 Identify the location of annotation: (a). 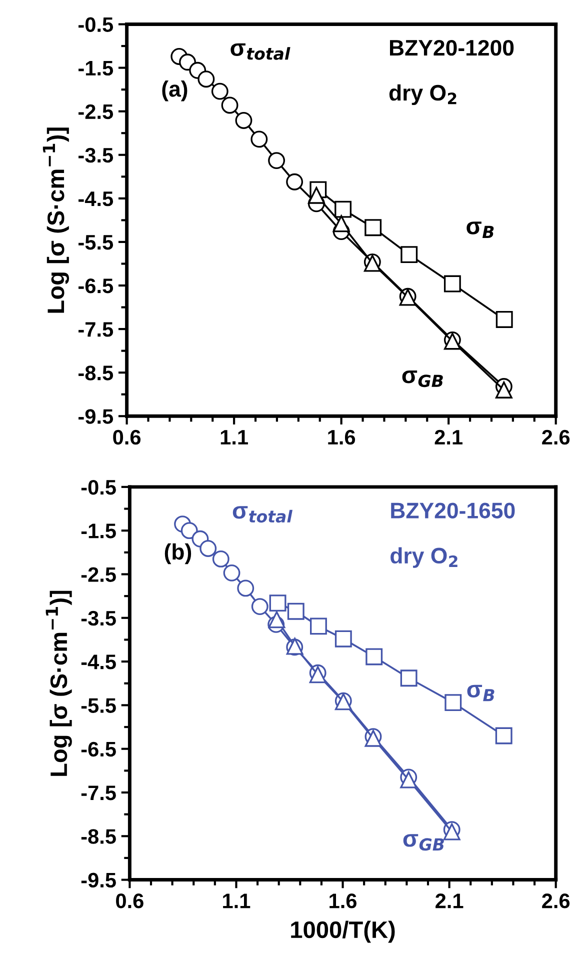
(175, 91).